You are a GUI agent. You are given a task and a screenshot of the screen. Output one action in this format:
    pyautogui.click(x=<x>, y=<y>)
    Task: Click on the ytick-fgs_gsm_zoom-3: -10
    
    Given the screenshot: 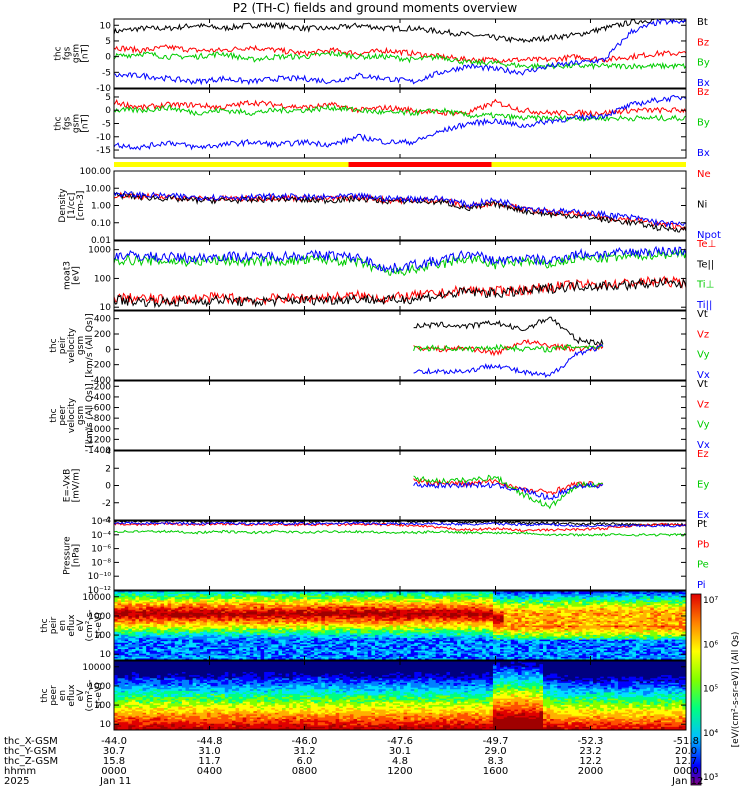 What is the action you would take?
    pyautogui.click(x=103, y=138)
    